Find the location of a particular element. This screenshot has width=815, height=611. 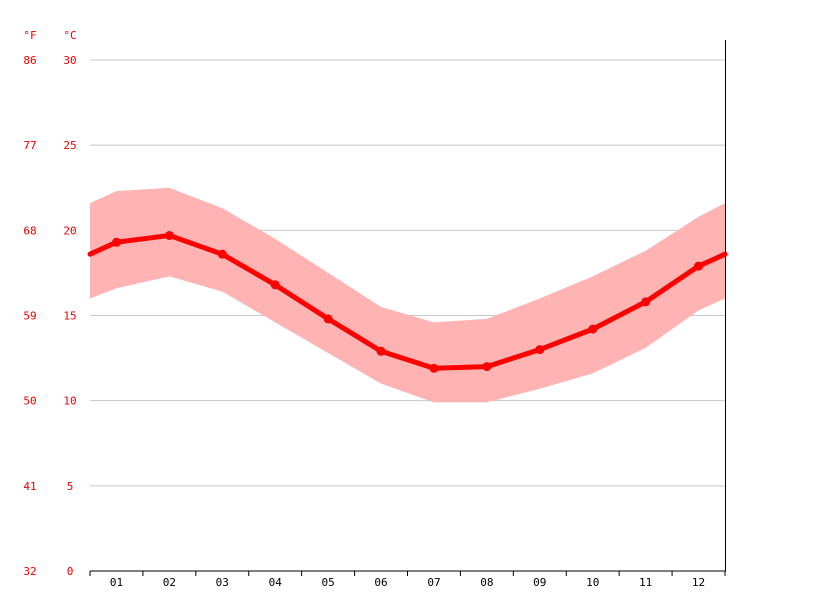

x-tick-label: 06 is located at coordinates (380, 582).